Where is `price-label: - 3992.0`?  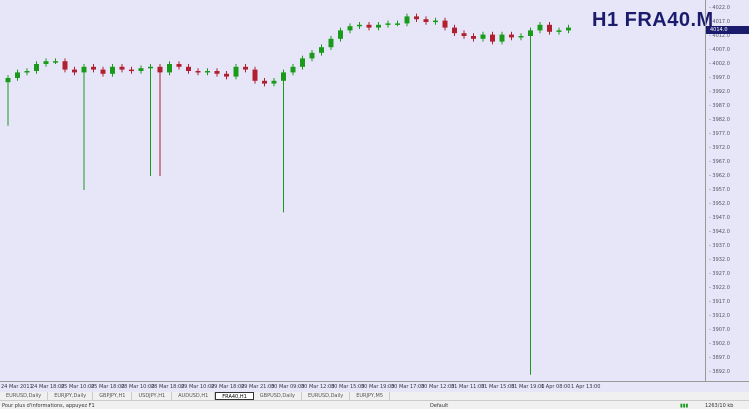 price-label: - 3992.0 is located at coordinates (719, 92).